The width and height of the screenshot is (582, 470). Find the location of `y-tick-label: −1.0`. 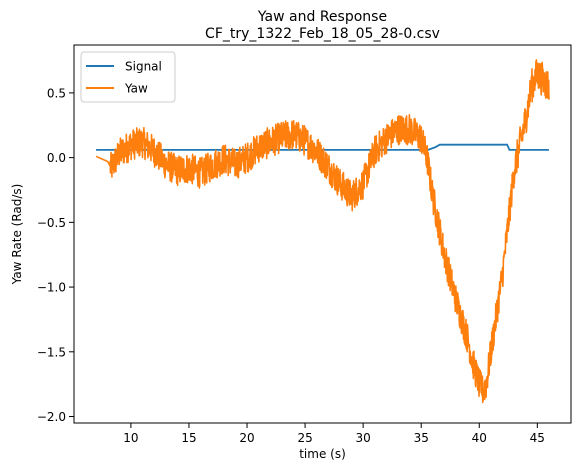

y-tick-label: −1.0 is located at coordinates (51, 288).